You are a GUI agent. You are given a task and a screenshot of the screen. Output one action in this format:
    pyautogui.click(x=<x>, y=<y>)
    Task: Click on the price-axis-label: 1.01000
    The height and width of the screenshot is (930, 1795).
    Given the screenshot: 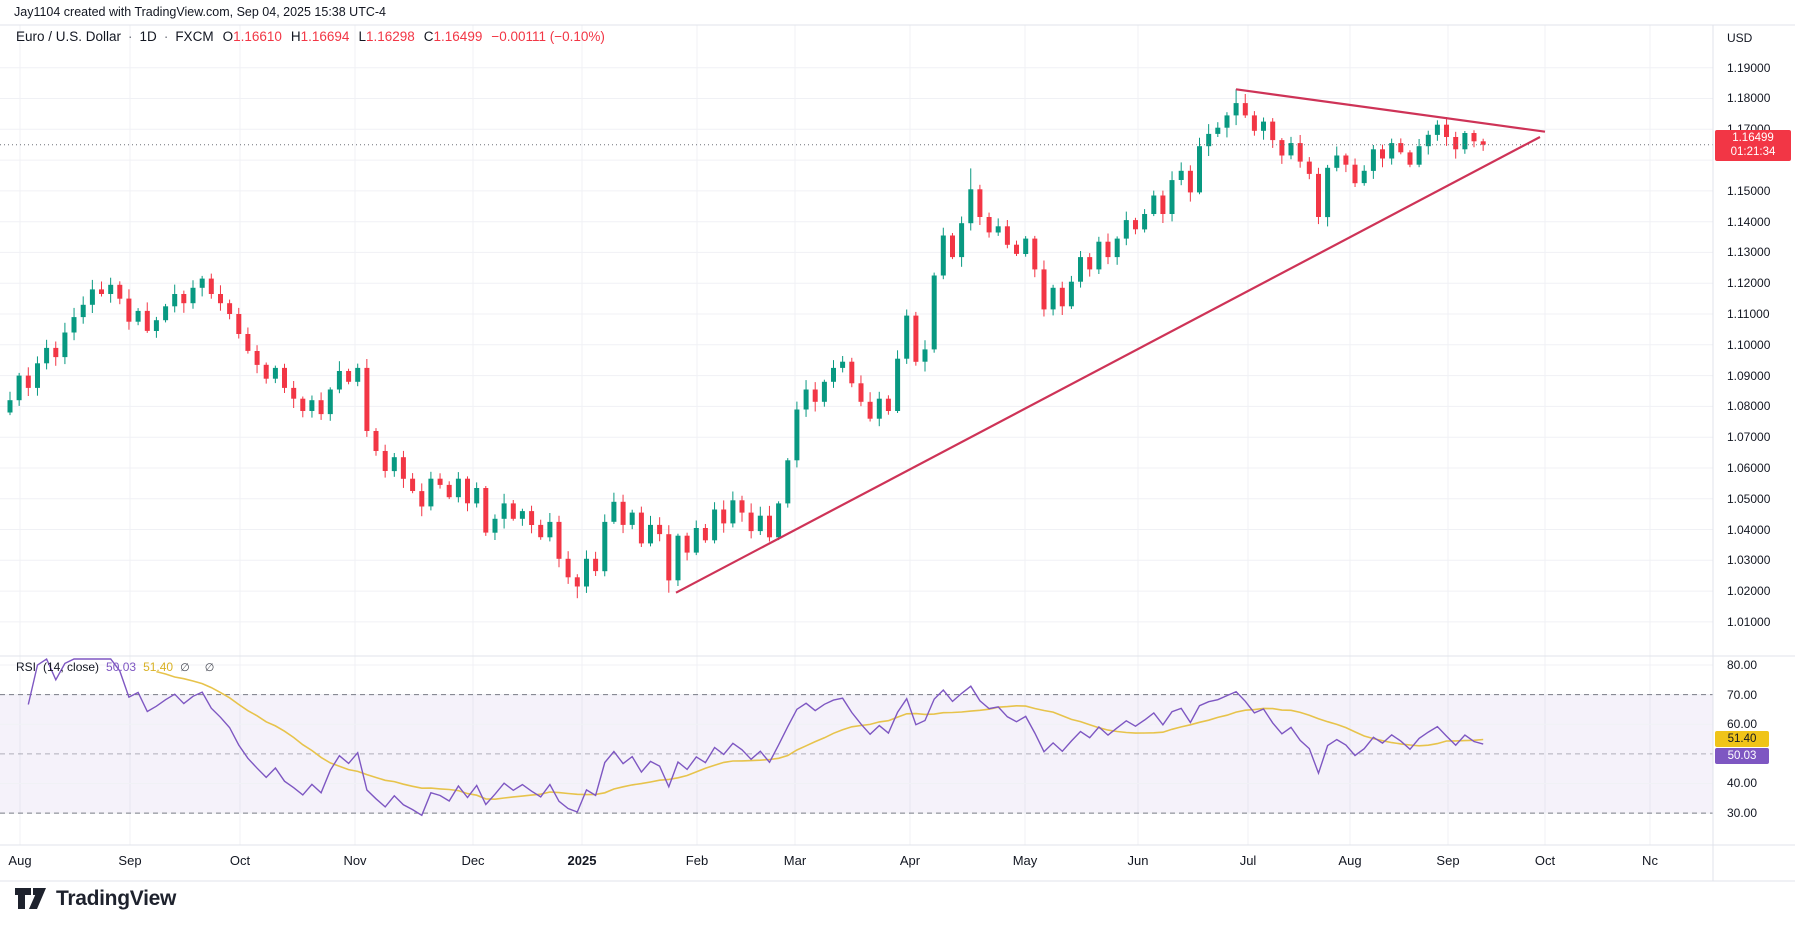 What is the action you would take?
    pyautogui.click(x=1749, y=621)
    